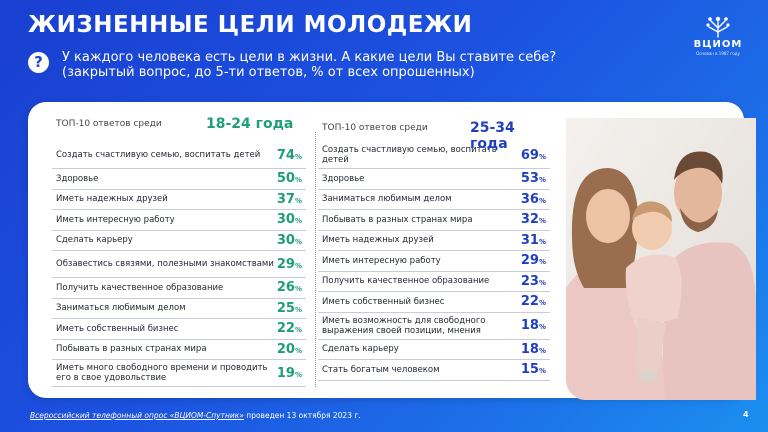 This screenshot has height=432, width=768. What do you see at coordinates (285, 199) in the screenshot?
I see `percent-value: 37` at bounding box center [285, 199].